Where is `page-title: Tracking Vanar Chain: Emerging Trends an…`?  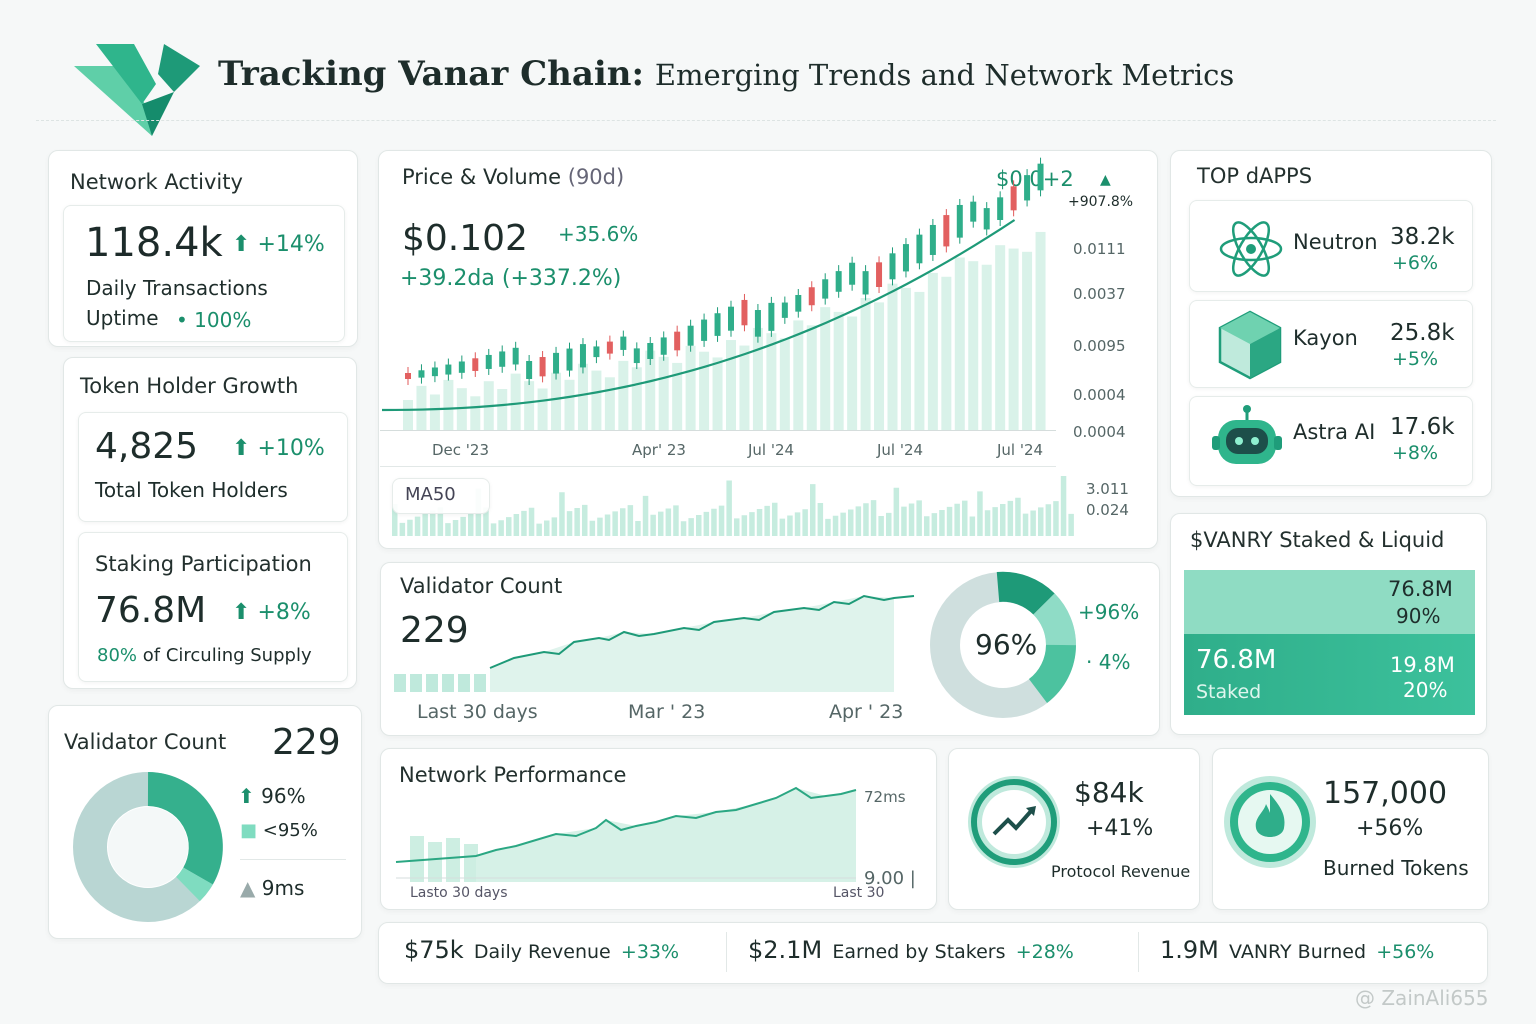 page-title: Tracking Vanar Chain: Emerging Trends an… is located at coordinates (726, 74).